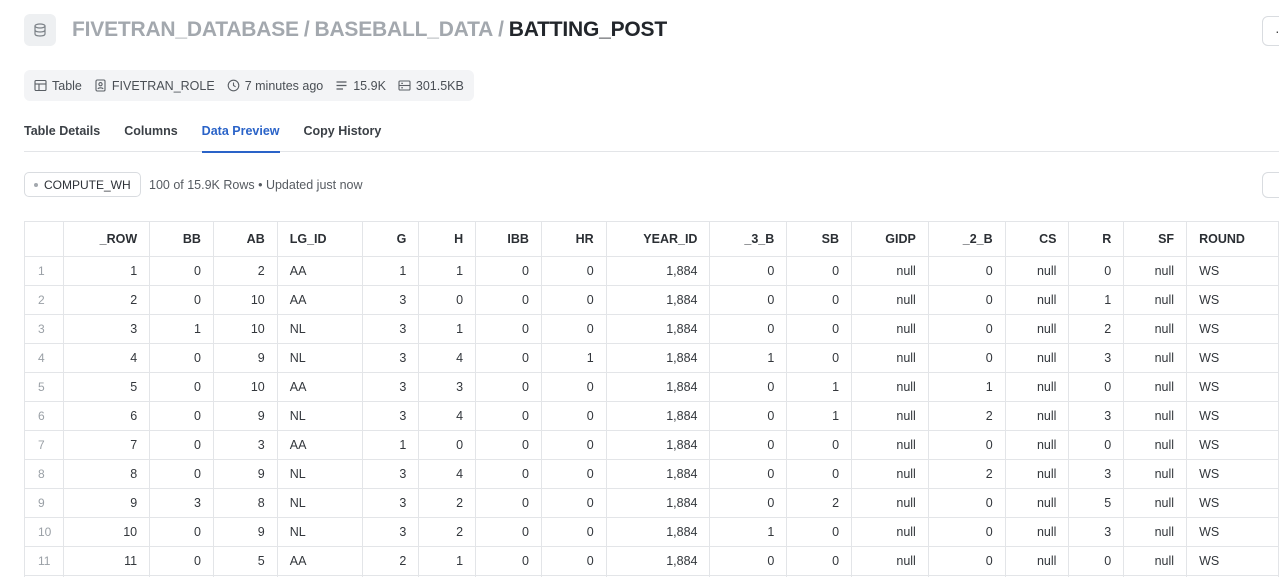 The image size is (1279, 577). Describe the element at coordinates (44, 329) in the screenshot. I see `row-index: 3` at that location.